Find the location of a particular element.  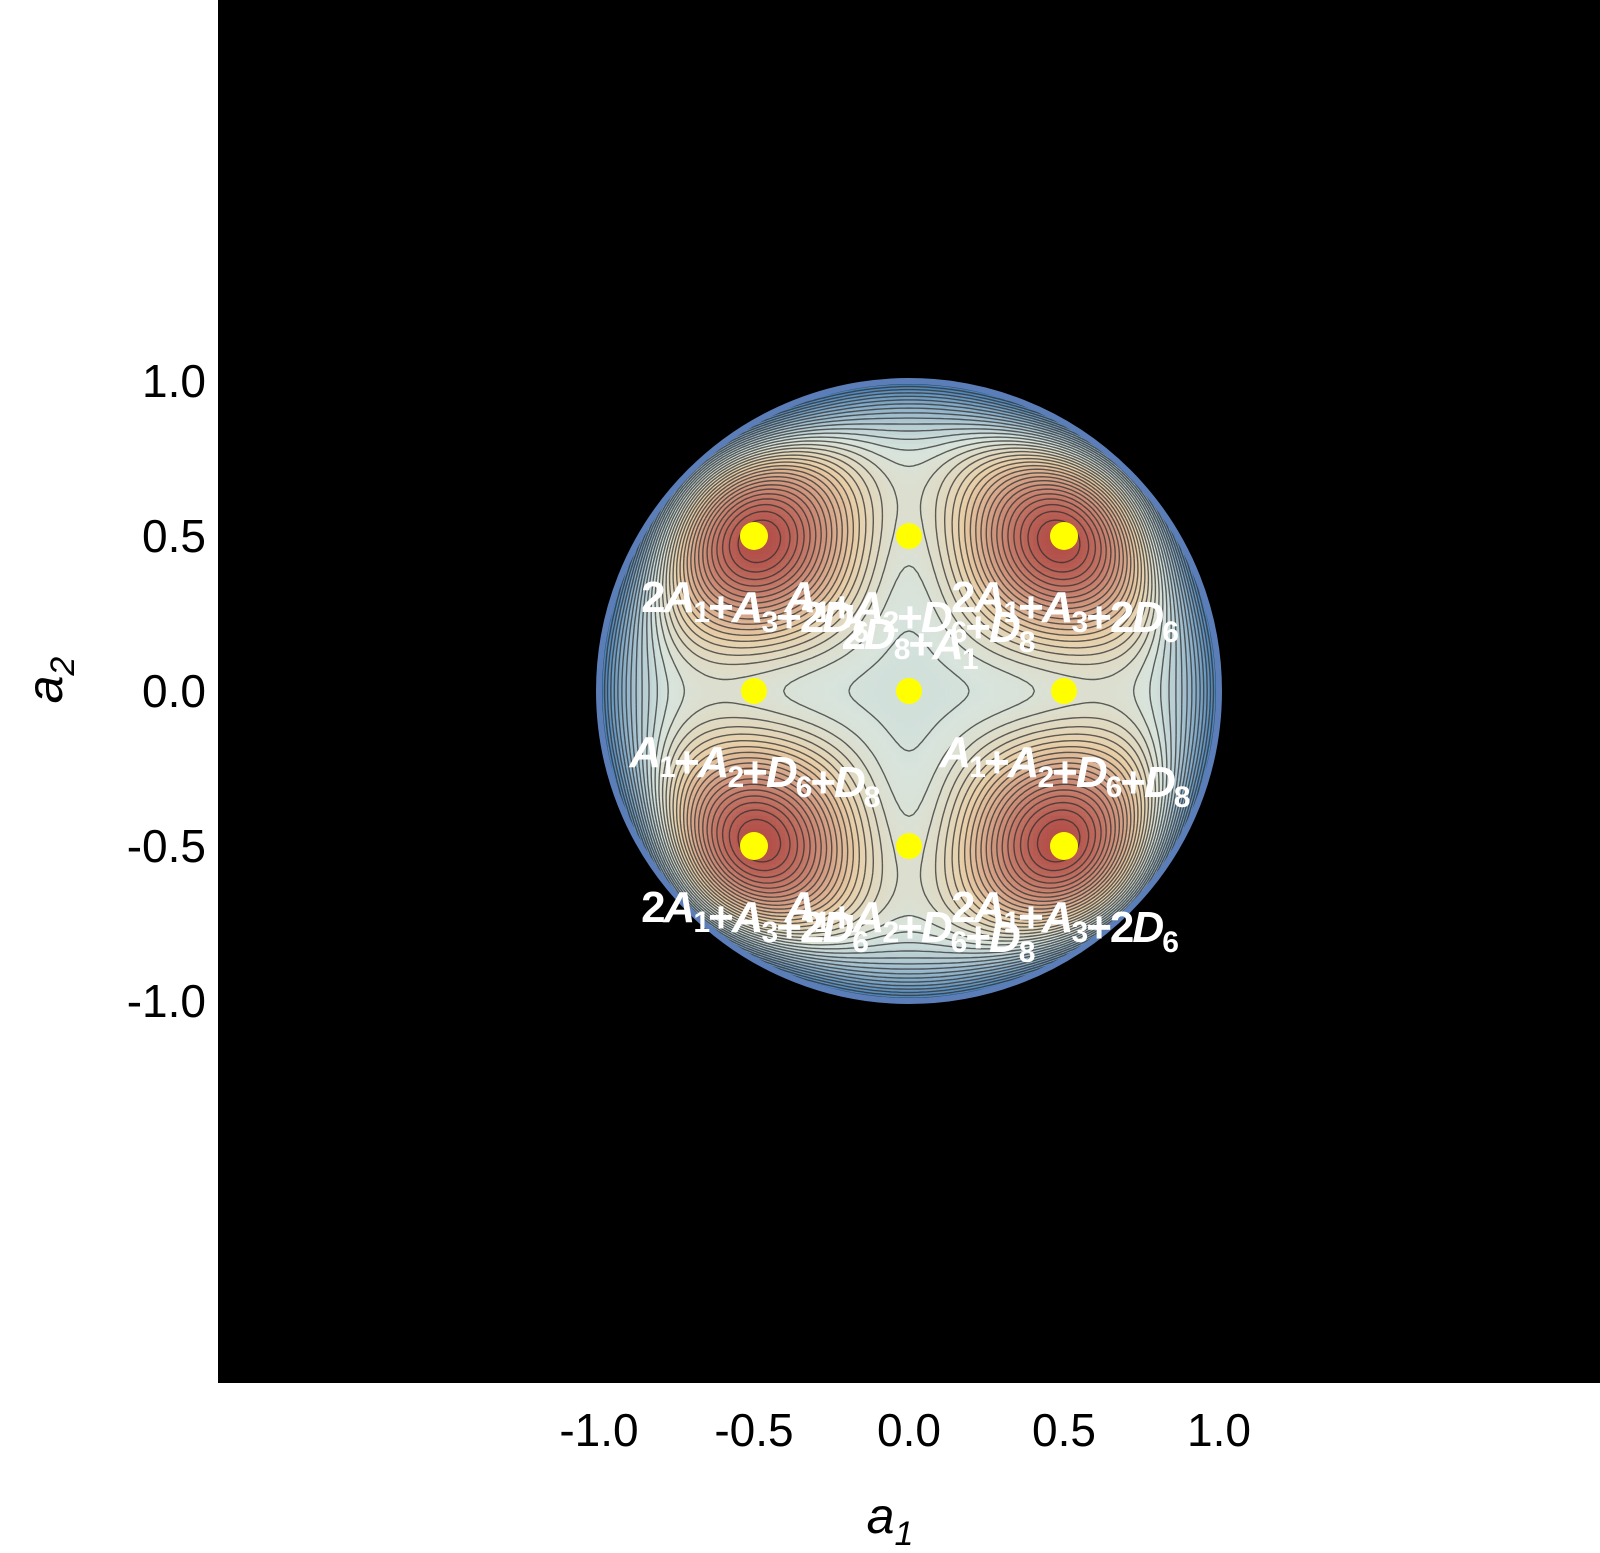

y-tick-label: -1.0 is located at coordinates (166, 1001).